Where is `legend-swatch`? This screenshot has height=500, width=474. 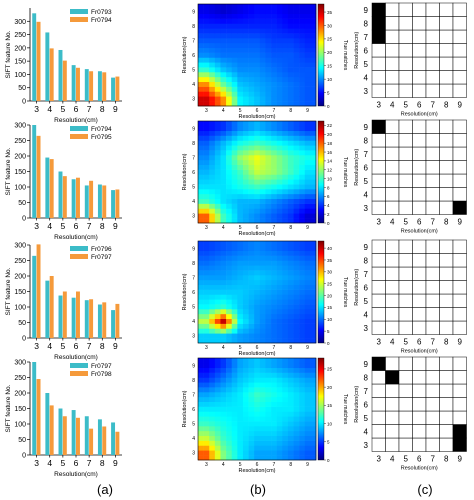 legend-swatch is located at coordinates (79, 128).